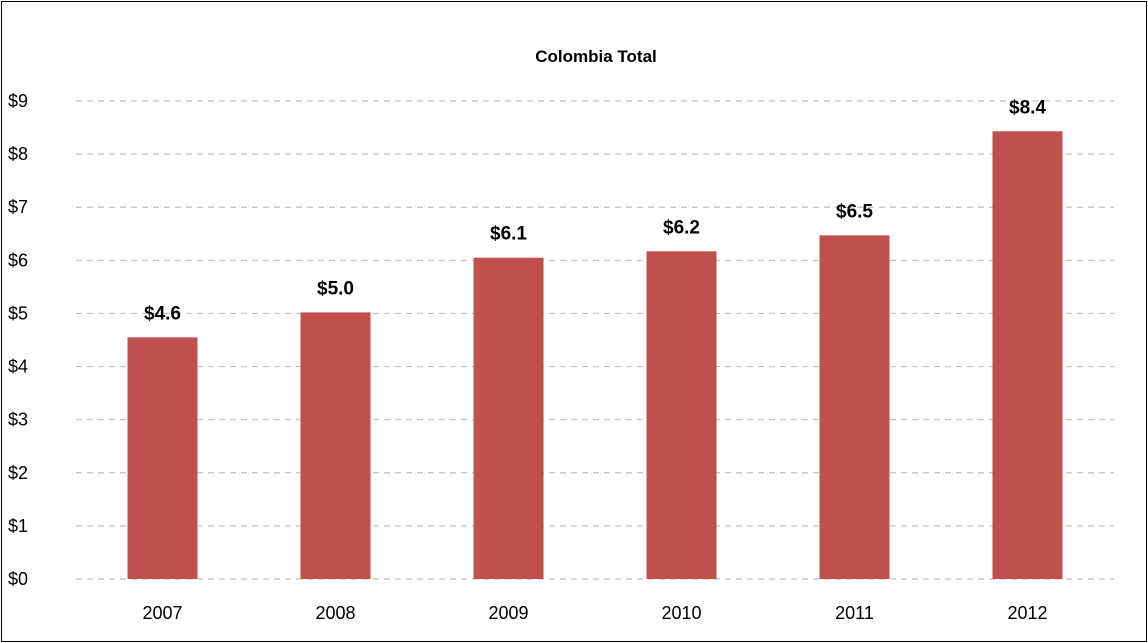 This screenshot has height=643, width=1148. What do you see at coordinates (1027, 107) in the screenshot?
I see `data-label: $8.4` at bounding box center [1027, 107].